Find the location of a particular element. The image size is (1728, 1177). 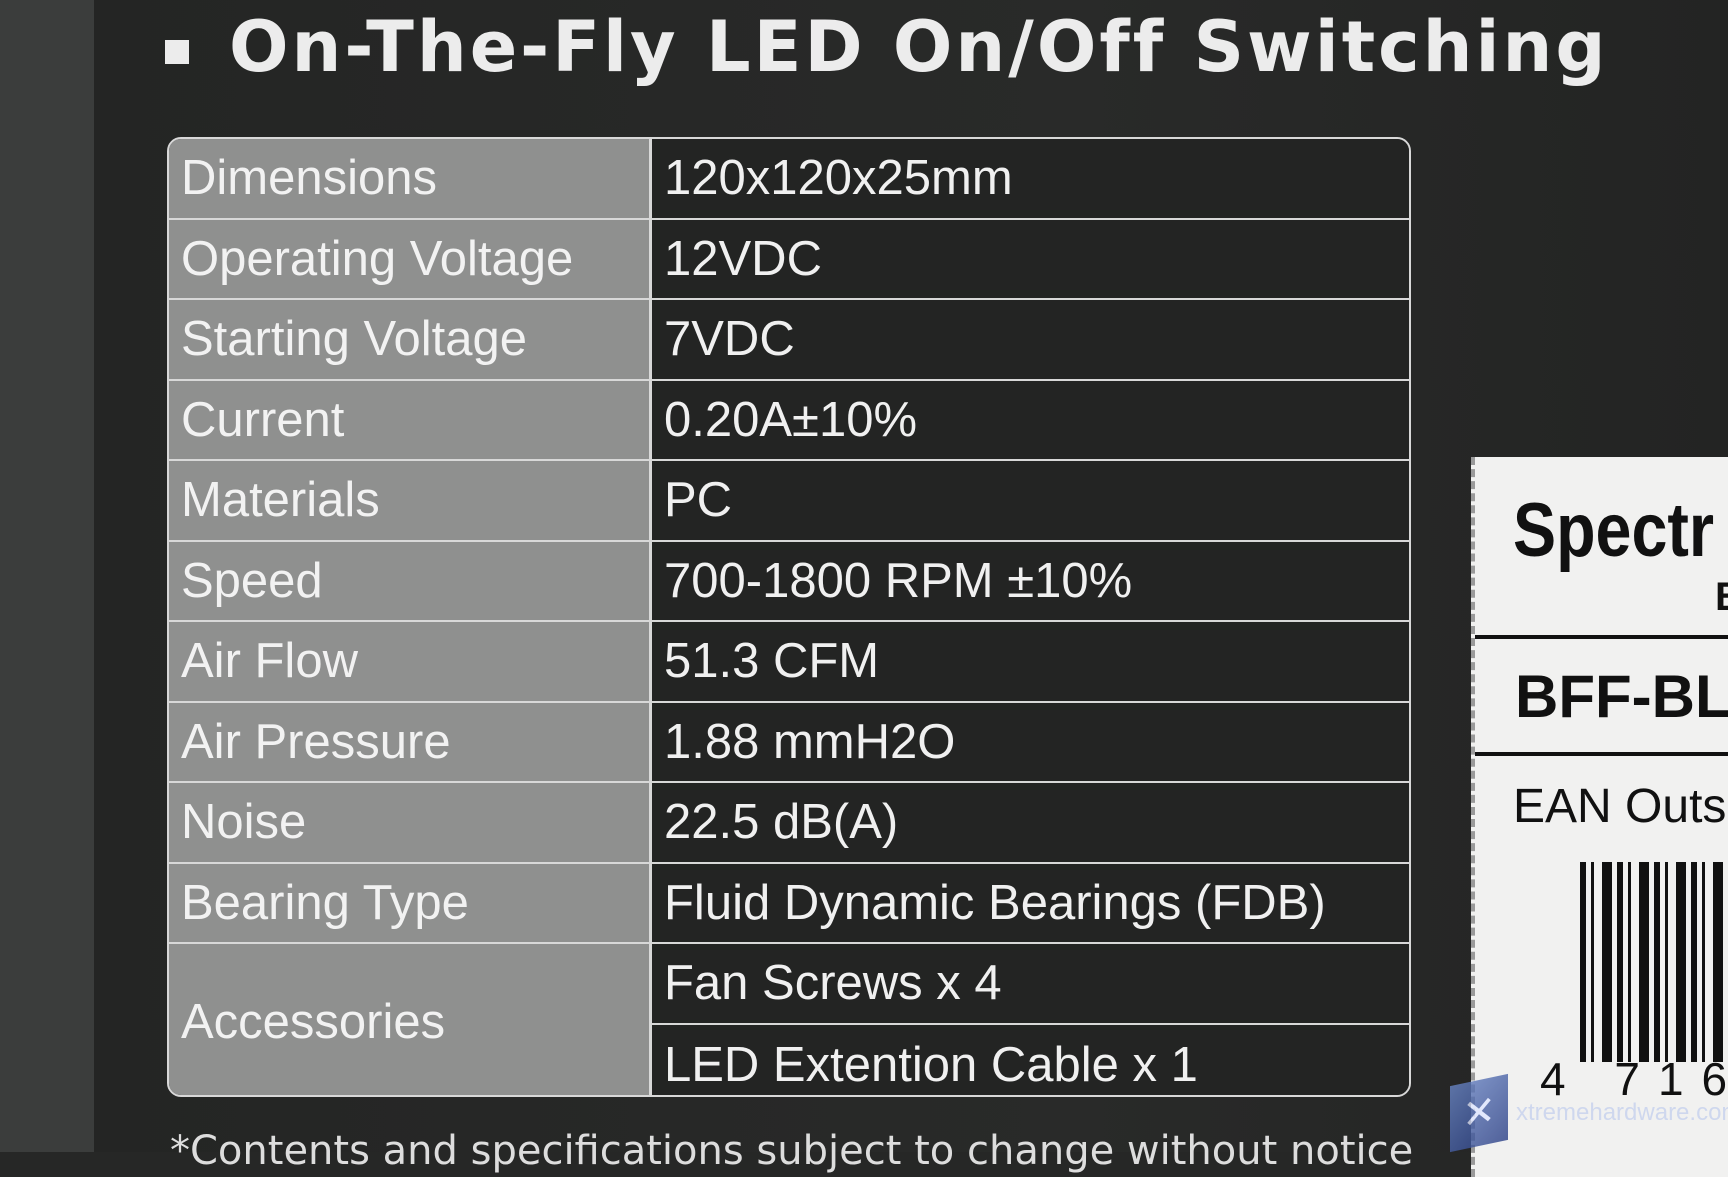

sticker-model: BFF-BL is located at coordinates (1621, 696).